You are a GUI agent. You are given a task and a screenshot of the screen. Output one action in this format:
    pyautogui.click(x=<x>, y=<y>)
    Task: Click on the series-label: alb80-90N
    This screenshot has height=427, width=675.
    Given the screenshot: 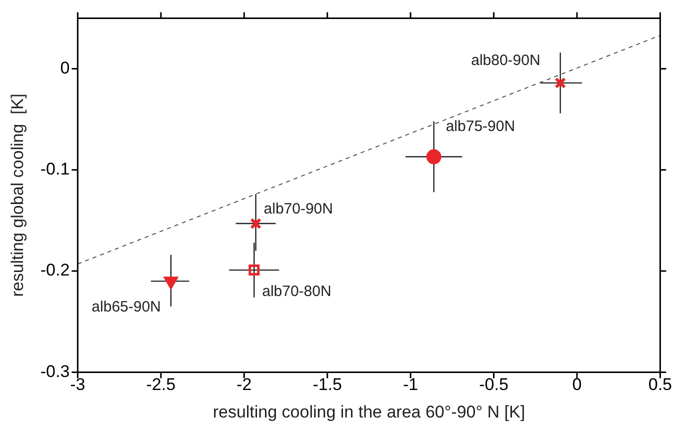 What is the action you would take?
    pyautogui.click(x=505, y=61)
    